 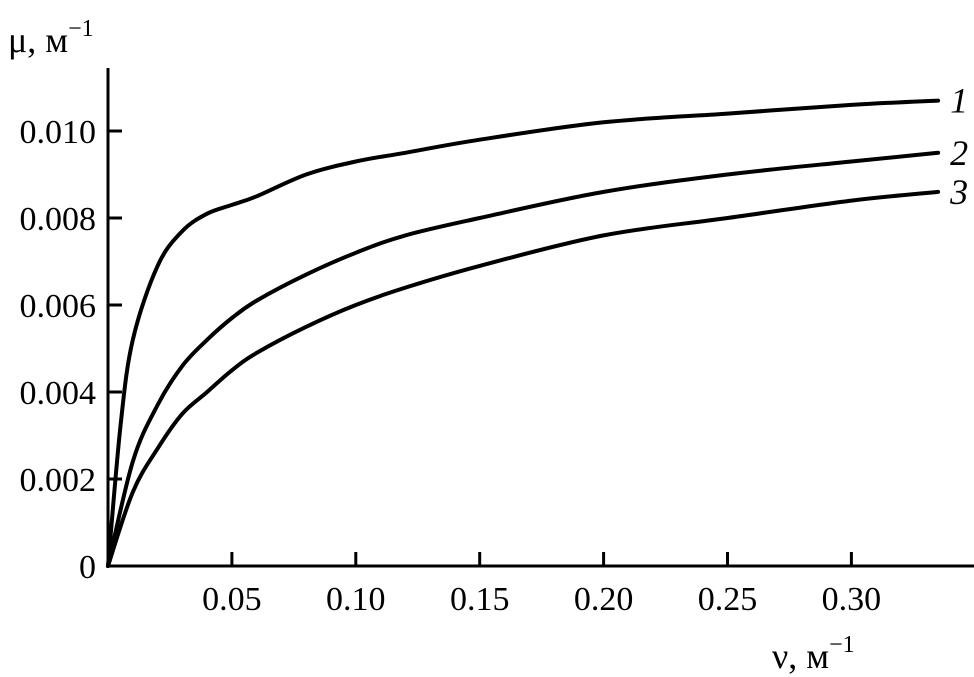 I want to click on y-axis-title-sup: −1, so click(x=81, y=29).